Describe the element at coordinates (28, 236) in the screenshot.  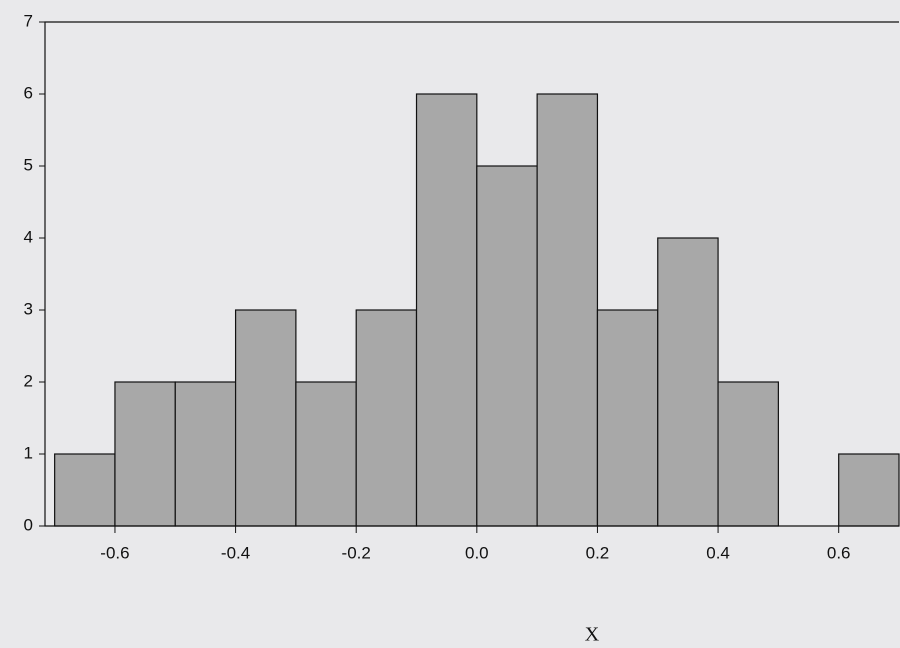
I see `y-tick-label: 4` at that location.